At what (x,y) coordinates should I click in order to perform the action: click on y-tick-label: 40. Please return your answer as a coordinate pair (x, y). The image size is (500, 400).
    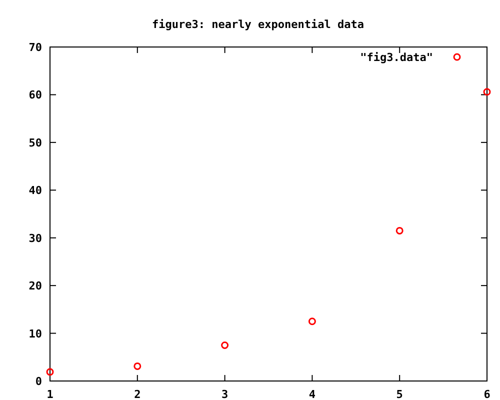
    Looking at the image, I should click on (35, 191).